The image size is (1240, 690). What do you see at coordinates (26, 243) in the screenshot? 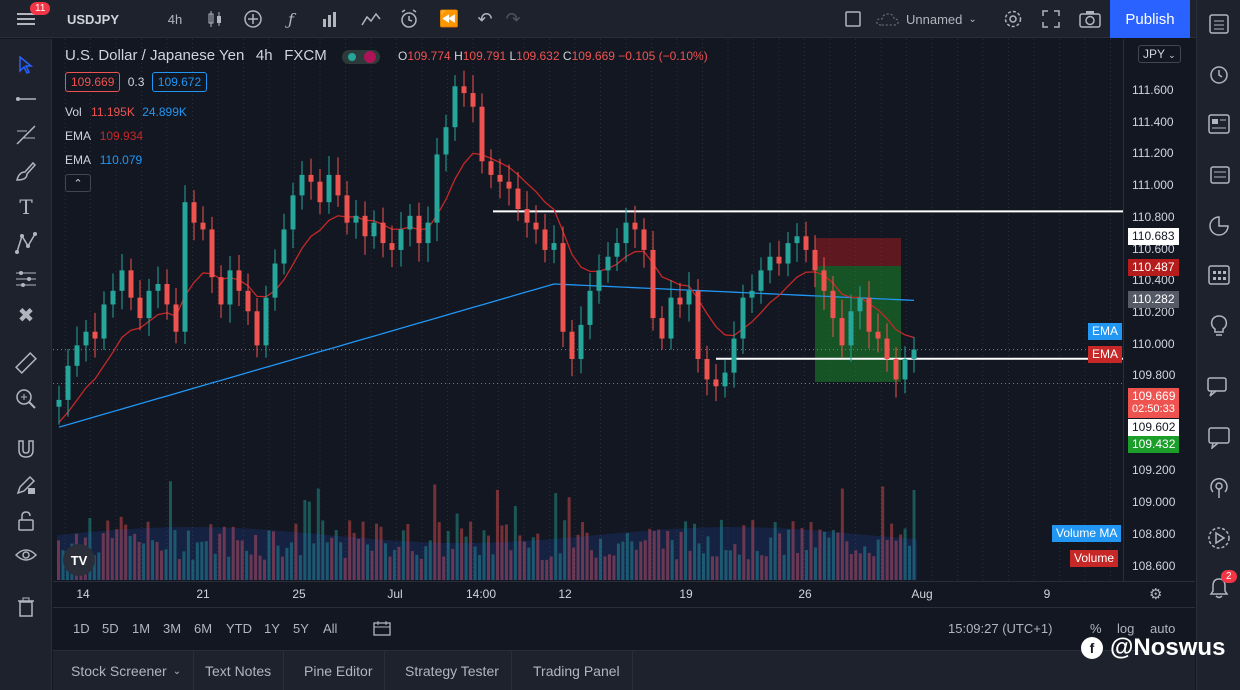
I see `pattern-tool` at bounding box center [26, 243].